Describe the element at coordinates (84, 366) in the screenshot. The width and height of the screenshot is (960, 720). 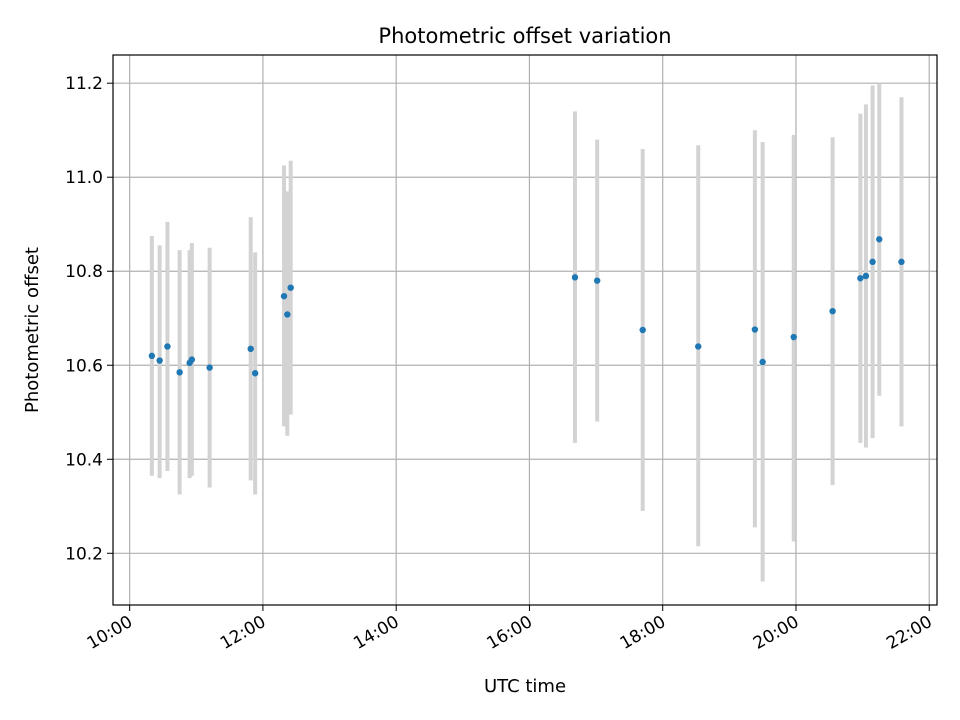
I see `y-tick-label: 10.6` at that location.